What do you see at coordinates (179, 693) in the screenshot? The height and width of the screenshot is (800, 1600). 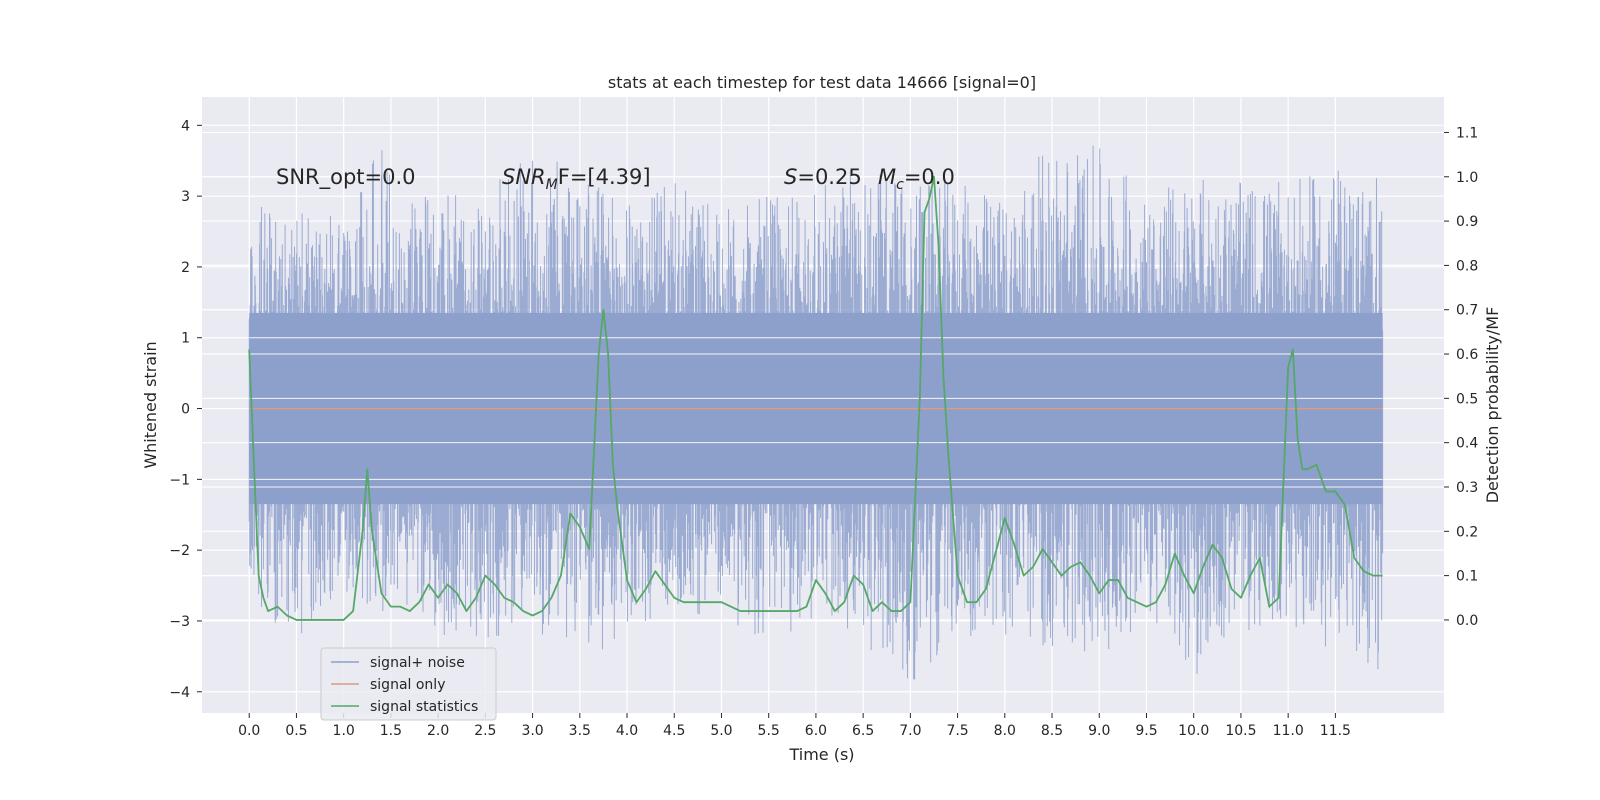 I see `y-tick-label: −4` at bounding box center [179, 693].